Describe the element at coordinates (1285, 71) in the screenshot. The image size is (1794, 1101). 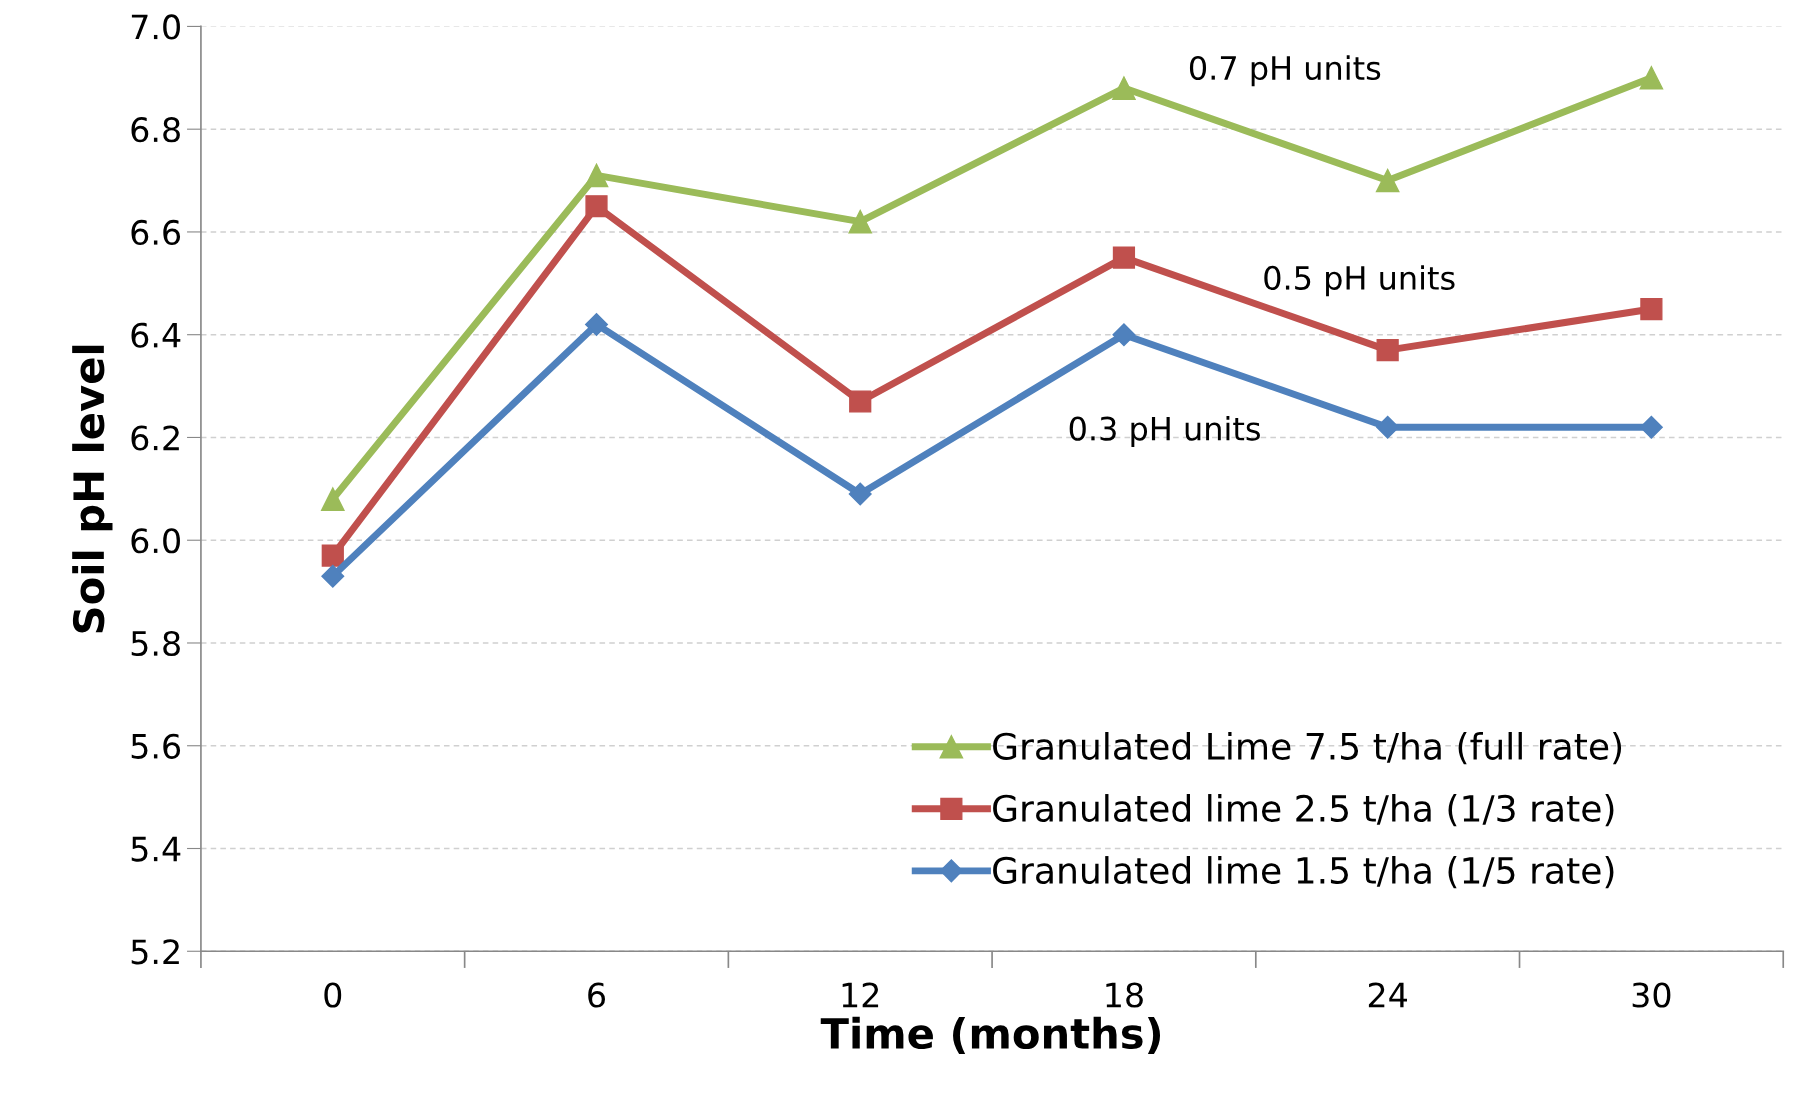
I see `annotation: 0.7 pH units` at that location.